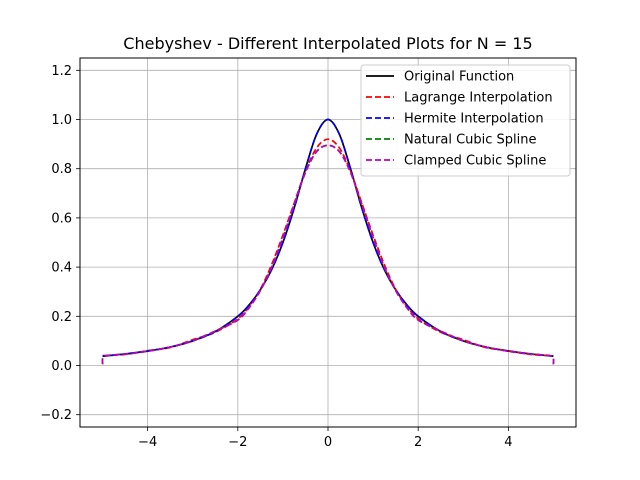 The width and height of the screenshot is (640, 480). I want to click on x-tick-label: 2, so click(418, 442).